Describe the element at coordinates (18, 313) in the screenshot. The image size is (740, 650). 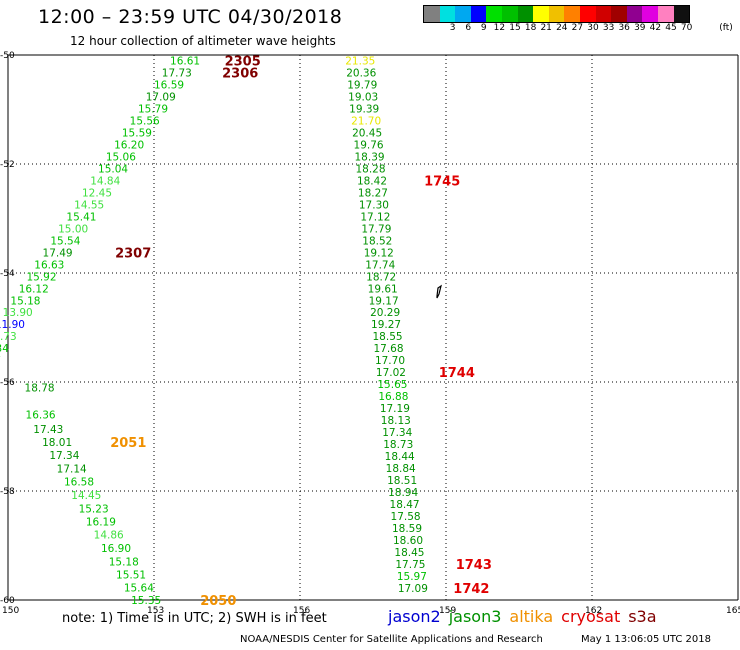
I see `swh-point-label: 13.90` at that location.